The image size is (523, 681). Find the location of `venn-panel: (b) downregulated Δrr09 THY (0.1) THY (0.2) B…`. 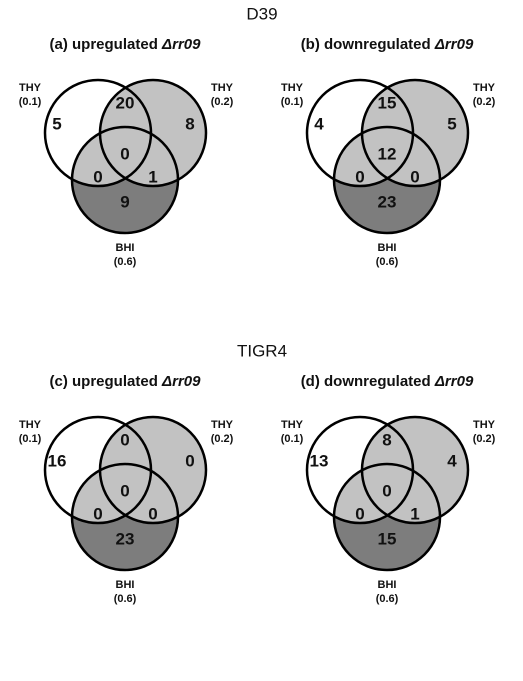

venn-panel: (b) downregulated Δrr09 THY (0.1) THY (0.2) B… is located at coordinates (388, 152).